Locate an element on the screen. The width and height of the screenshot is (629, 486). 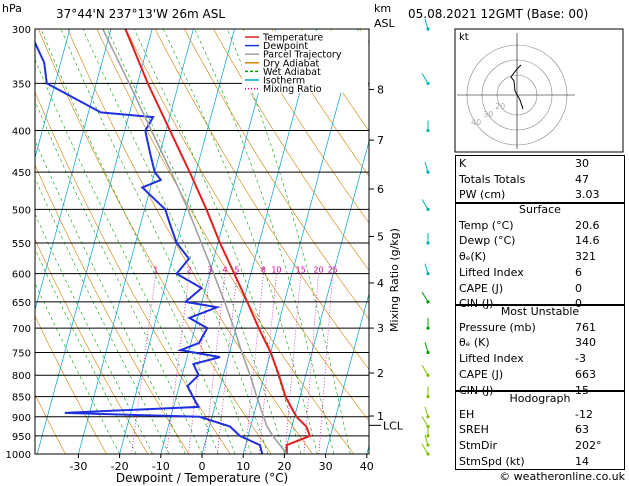
location-title: 37°44'N 237°13'W 26m ASL is located at coordinates (140, 14).